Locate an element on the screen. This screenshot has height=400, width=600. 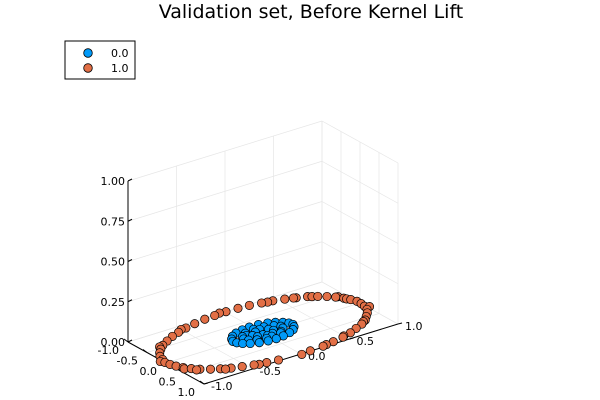
z-tick-label-2: 0.50 is located at coordinates (113, 262).